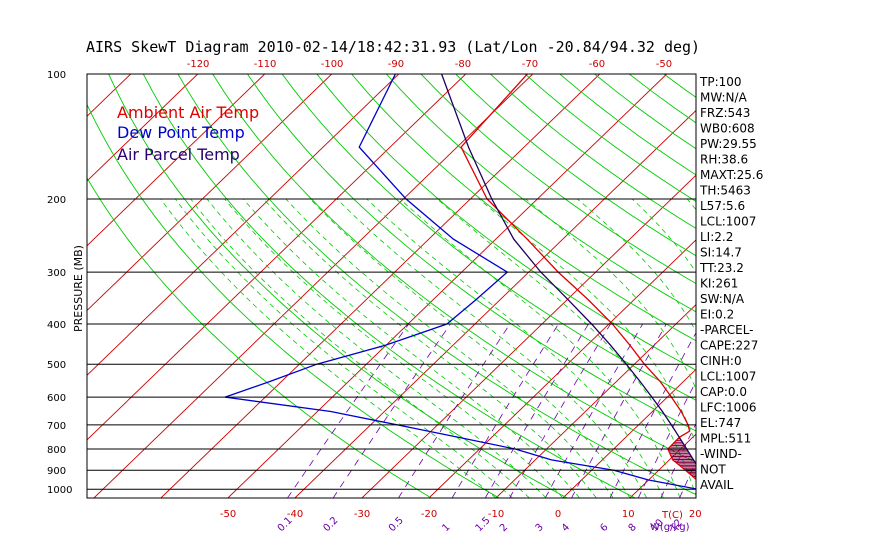  Describe the element at coordinates (332, 64) in the screenshot. I see `top-temp-tick-label: -100` at that location.